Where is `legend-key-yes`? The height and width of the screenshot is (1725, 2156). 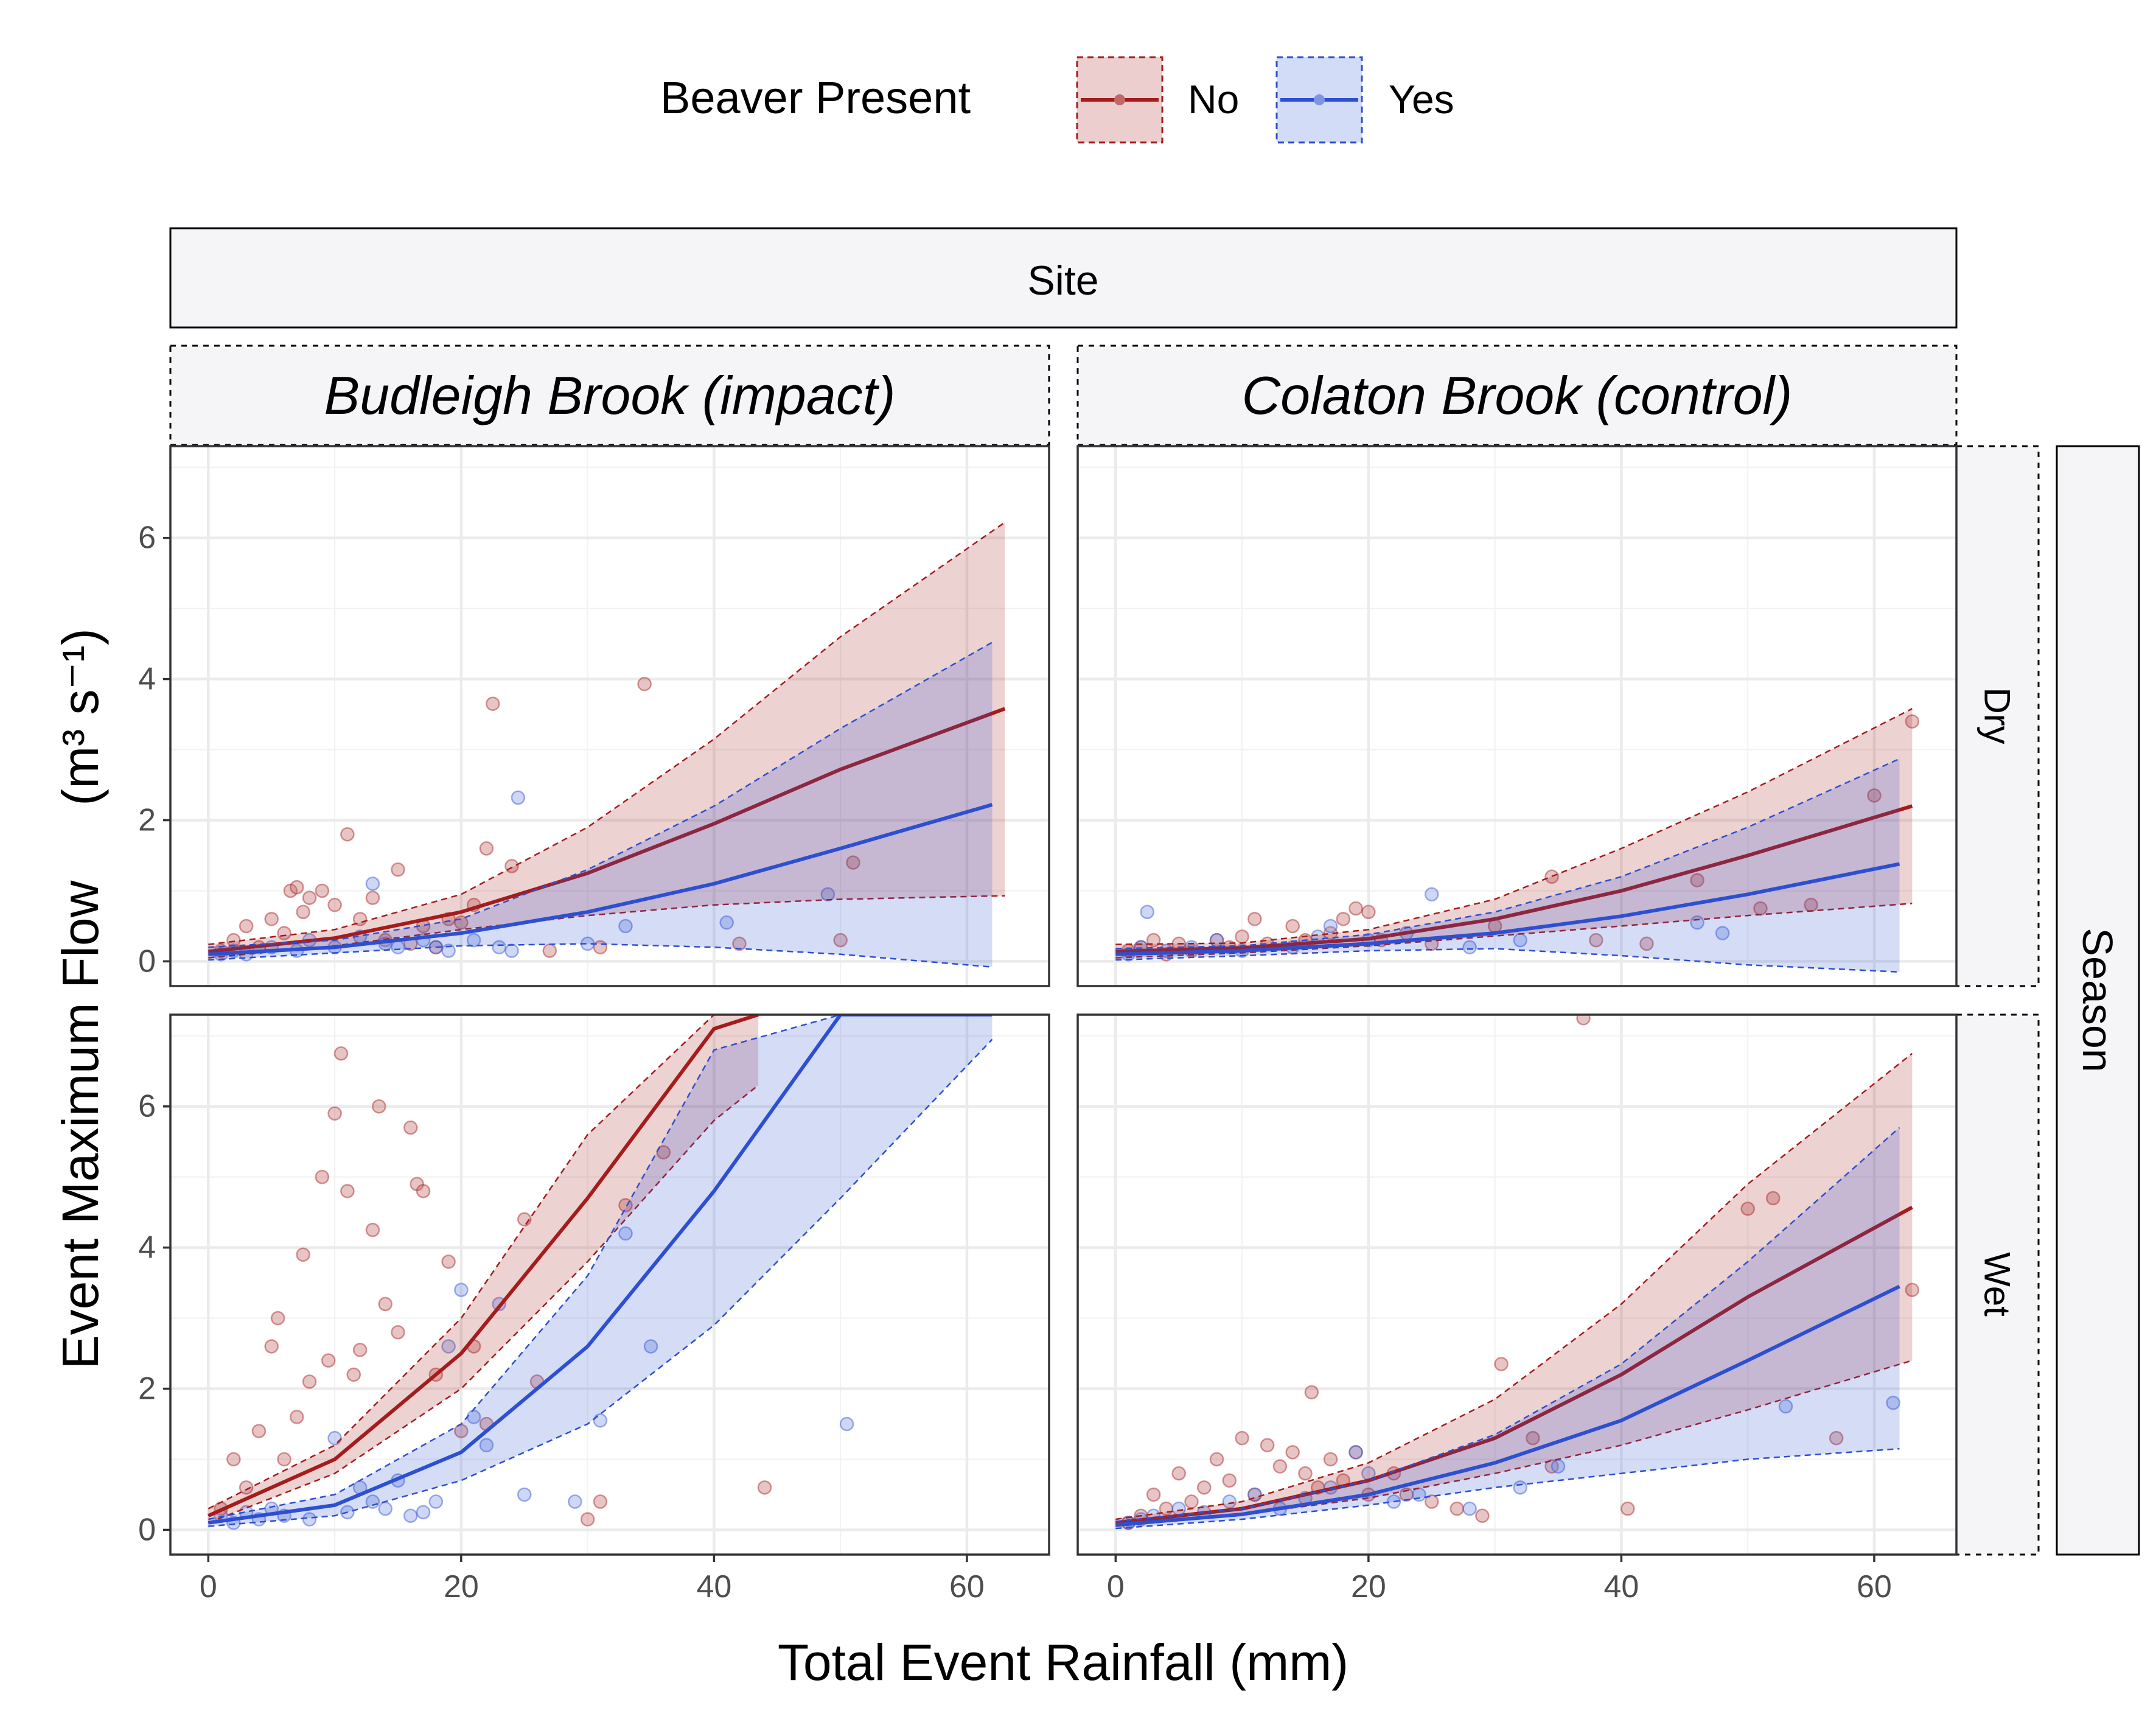 legend-key-yes is located at coordinates (1319, 100).